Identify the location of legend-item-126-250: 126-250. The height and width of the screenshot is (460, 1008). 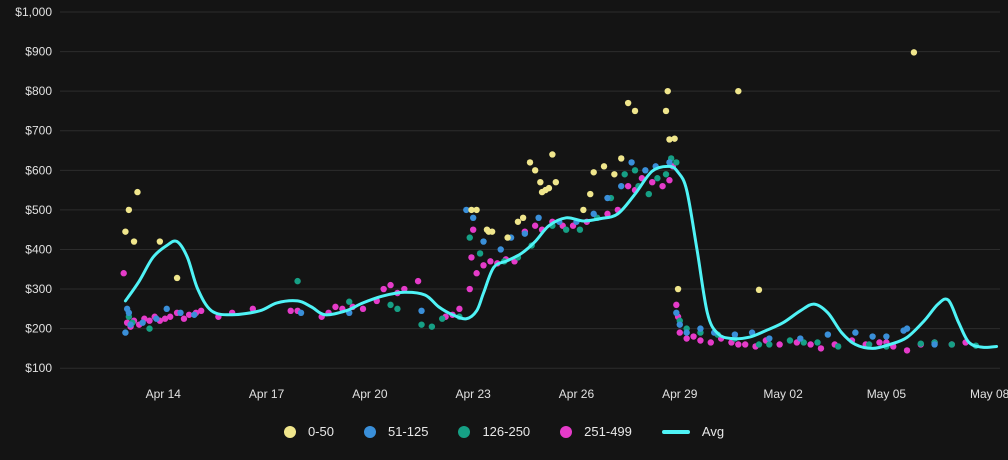
(494, 431).